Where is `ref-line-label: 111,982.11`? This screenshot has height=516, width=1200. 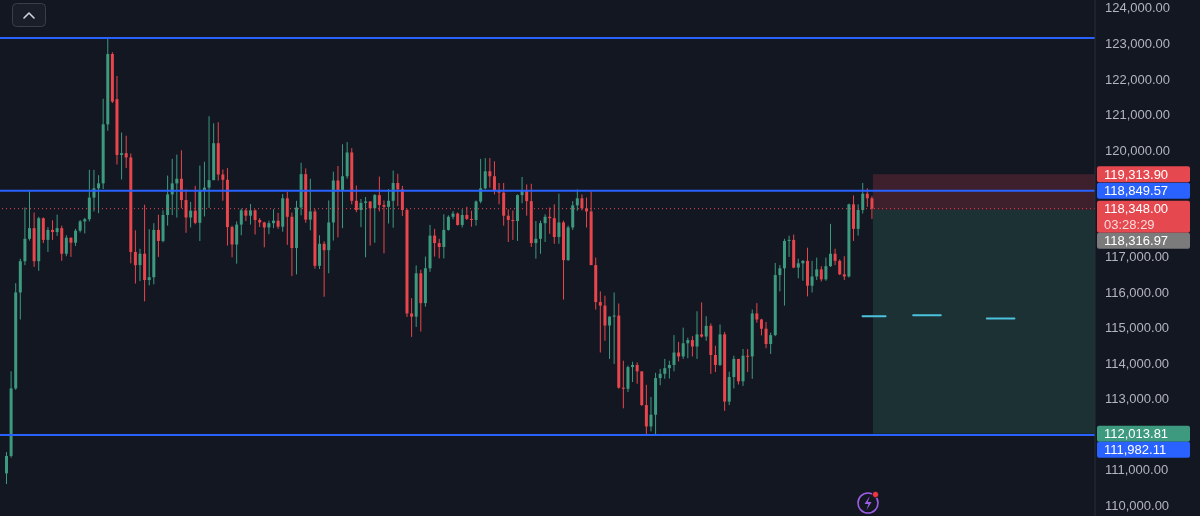 ref-line-label: 111,982.11 is located at coordinates (1135, 450).